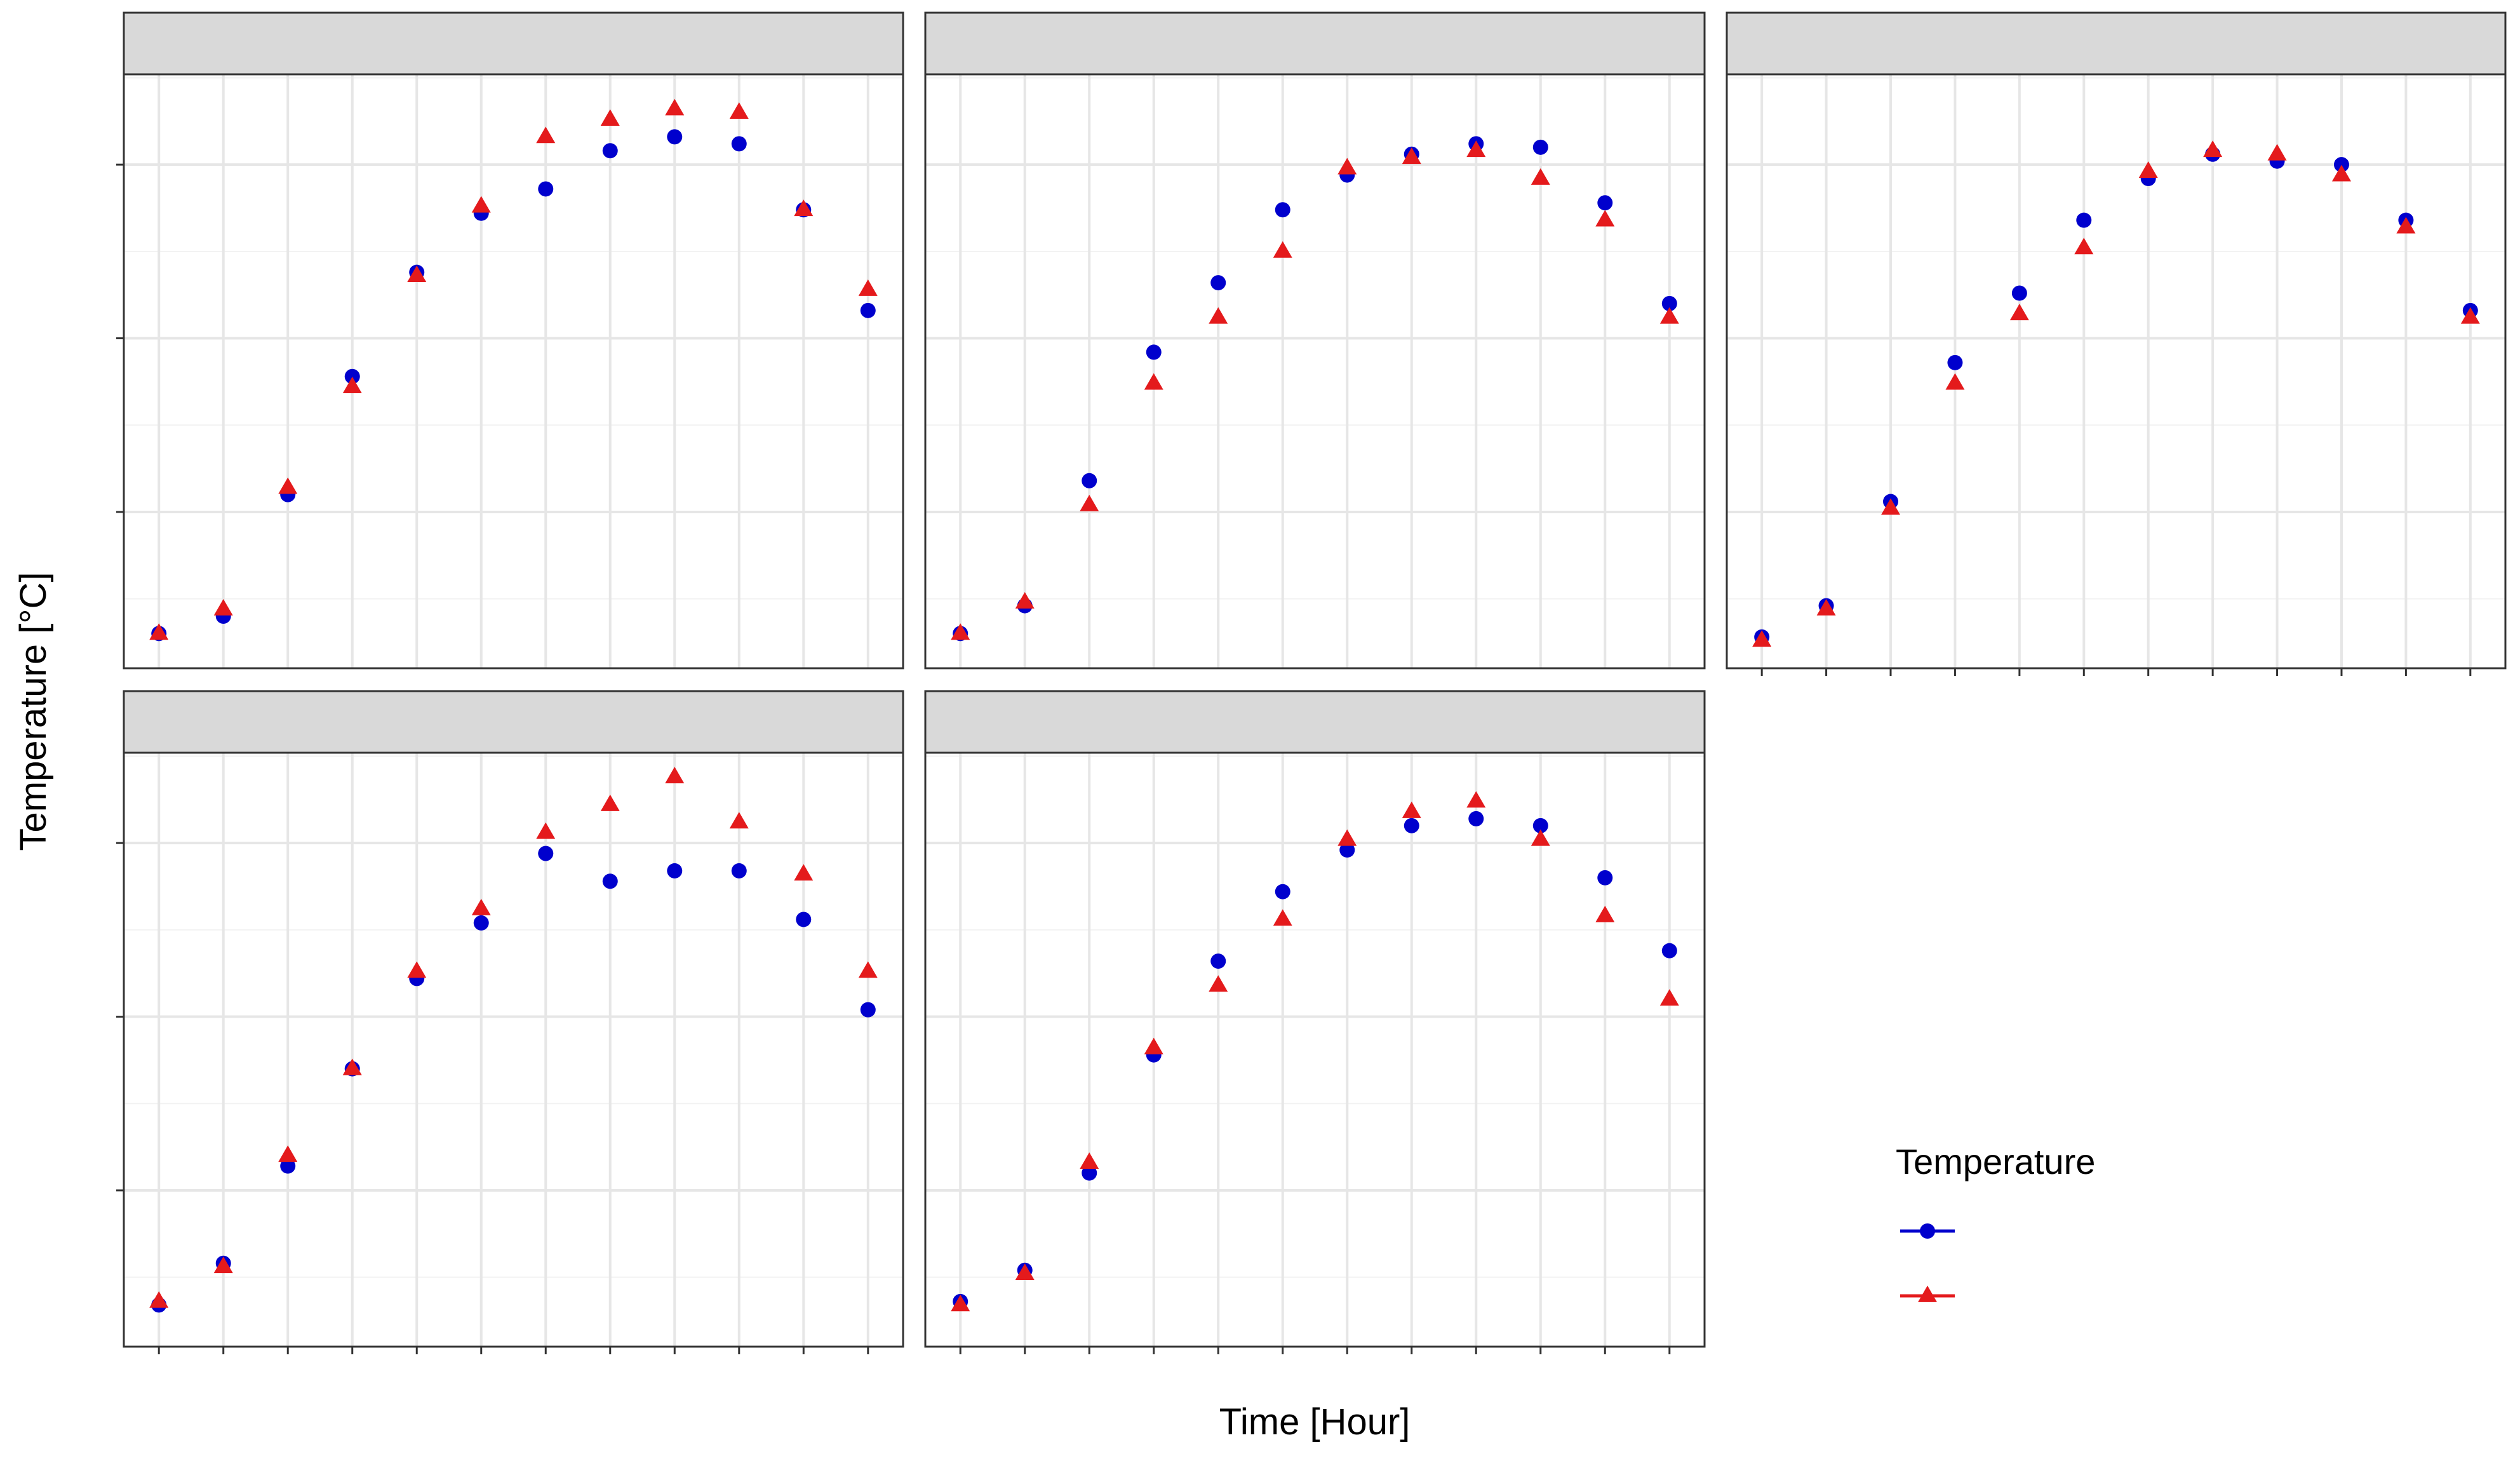 The height and width of the screenshot is (1461, 2520). Describe the element at coordinates (33, 711) in the screenshot. I see `y-axis-title: Temperature [°C]` at that location.